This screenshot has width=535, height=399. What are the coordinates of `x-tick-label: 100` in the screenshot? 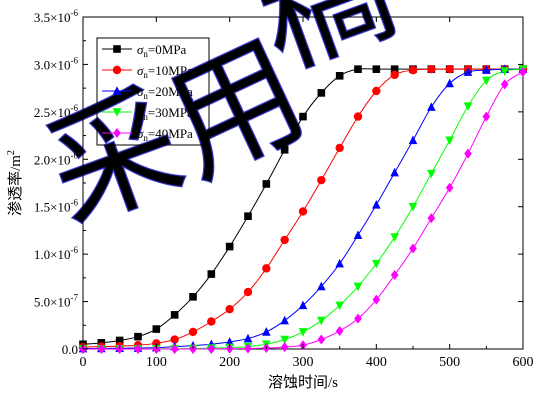 It's located at (156, 362).